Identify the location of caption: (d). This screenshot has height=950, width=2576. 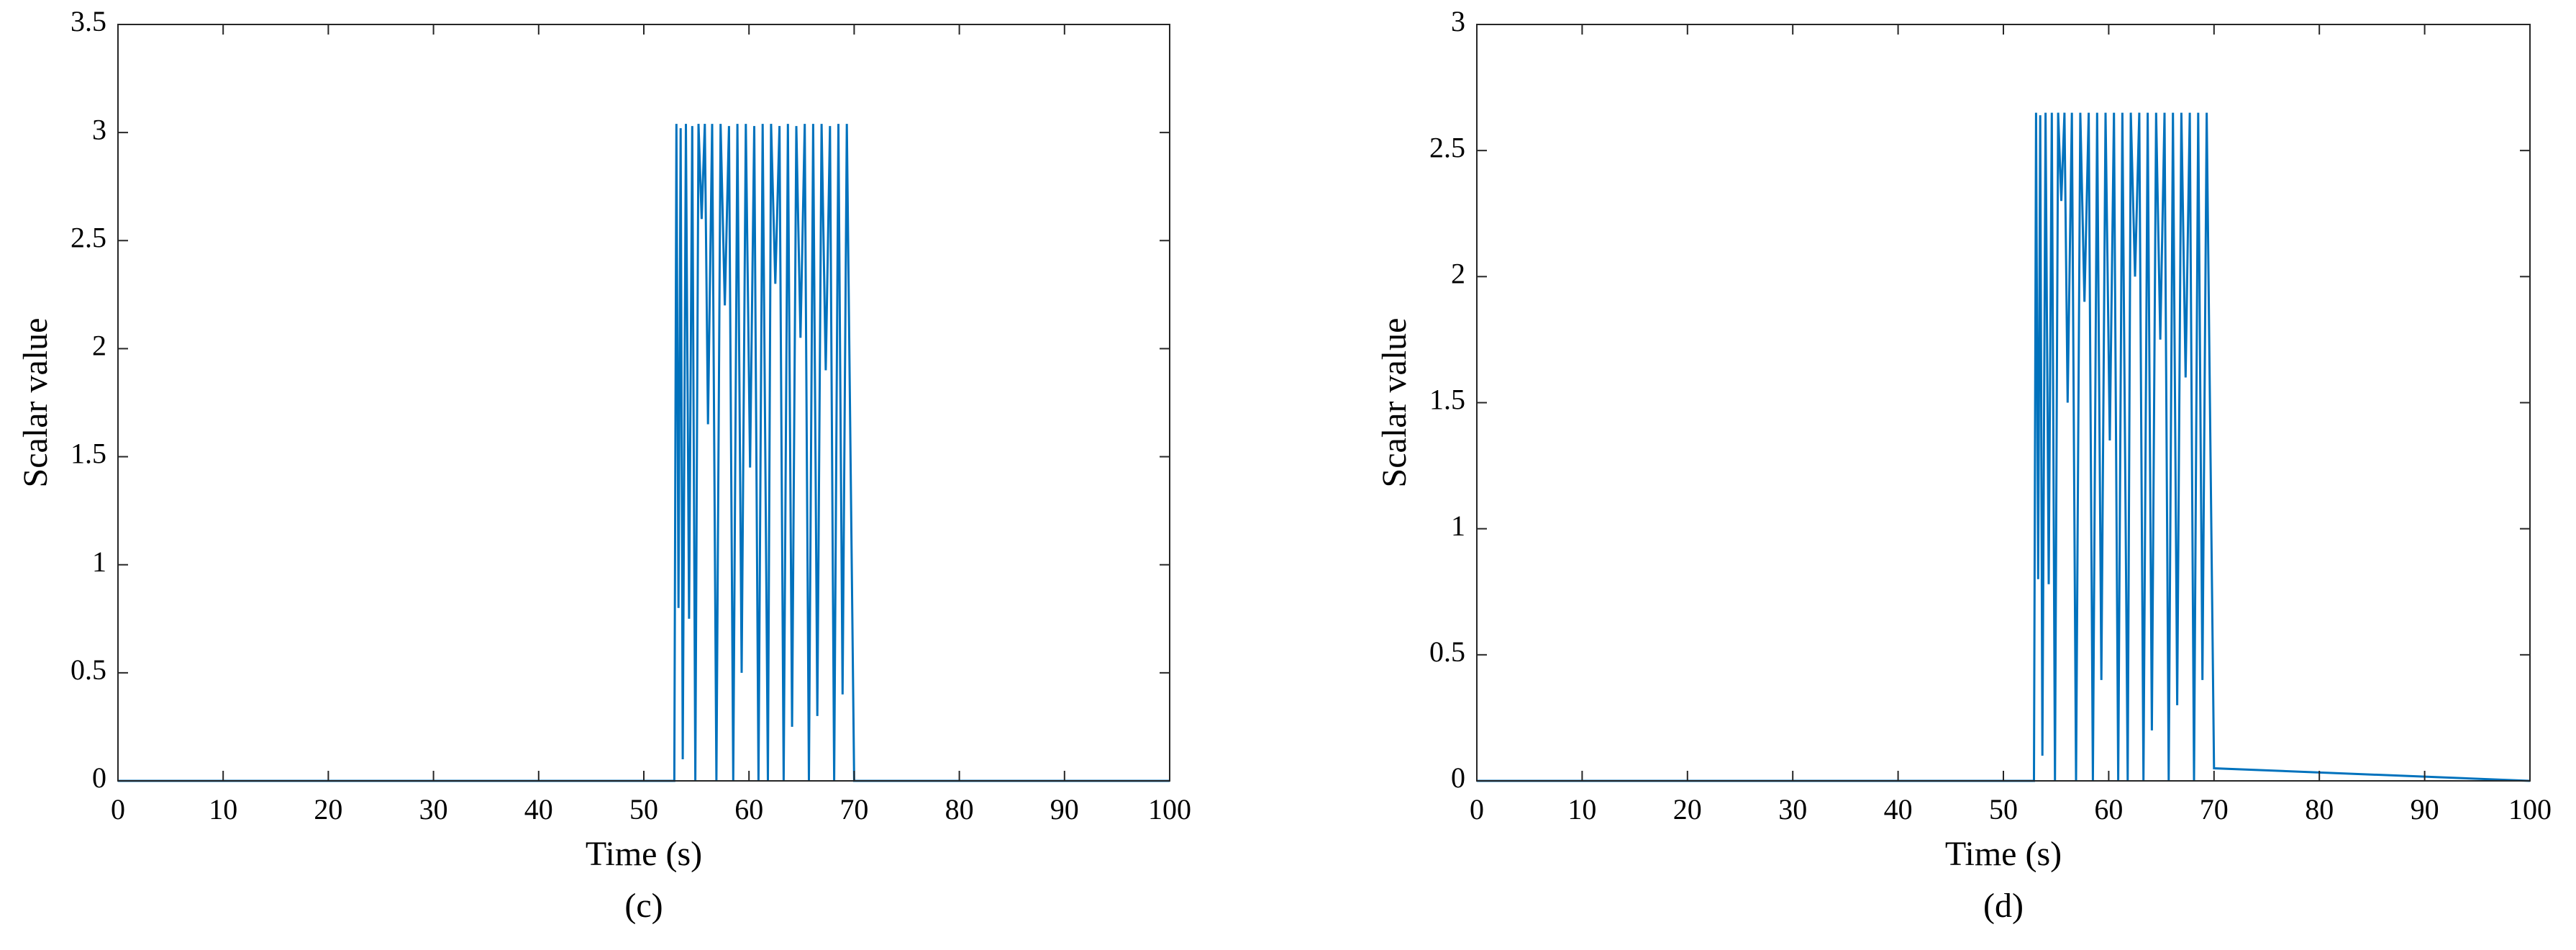
(2004, 906).